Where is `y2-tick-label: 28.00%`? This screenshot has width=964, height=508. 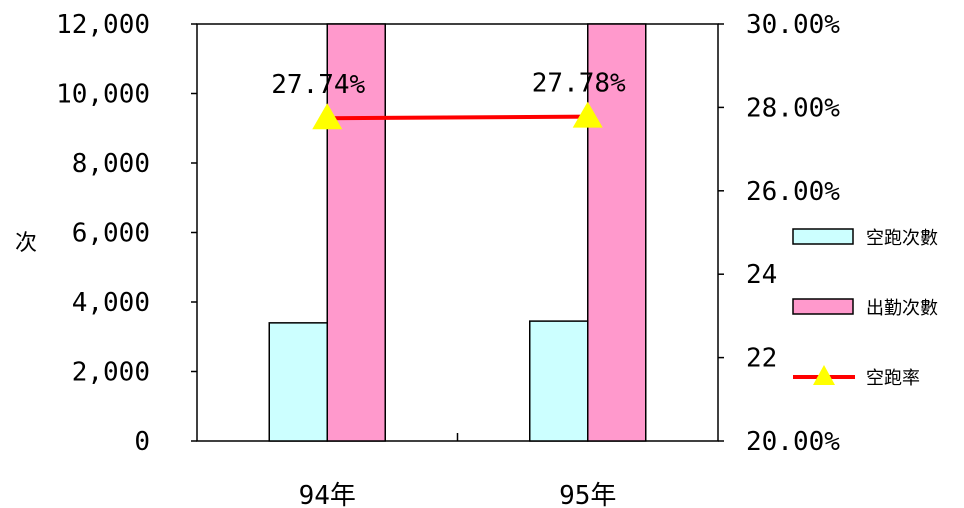
y2-tick-label: 28.00% is located at coordinates (793, 108).